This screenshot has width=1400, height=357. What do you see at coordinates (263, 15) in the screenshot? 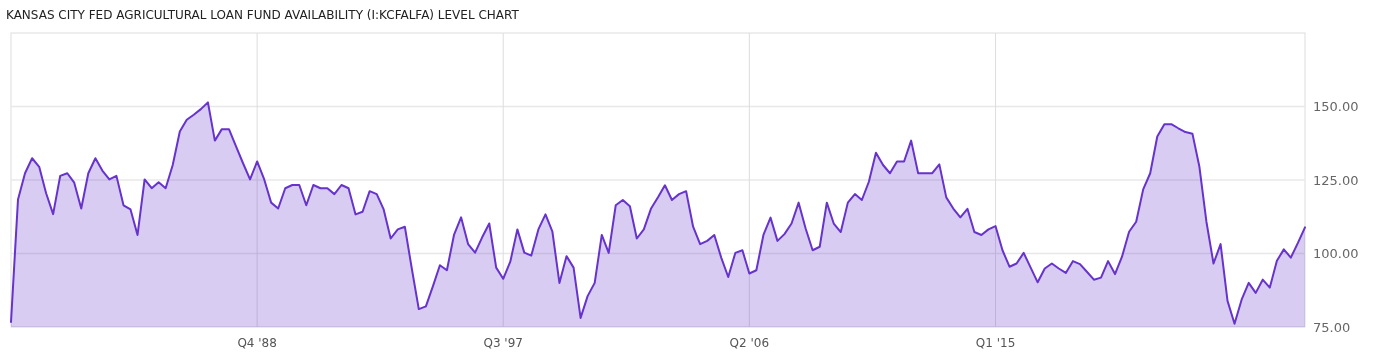
I see `chart-title: KANSAS CITY FED AGRICULTURAL LOAN FUND AVAILABILITY (I:KCFALFA) LEVEL CHART` at bounding box center [263, 15].